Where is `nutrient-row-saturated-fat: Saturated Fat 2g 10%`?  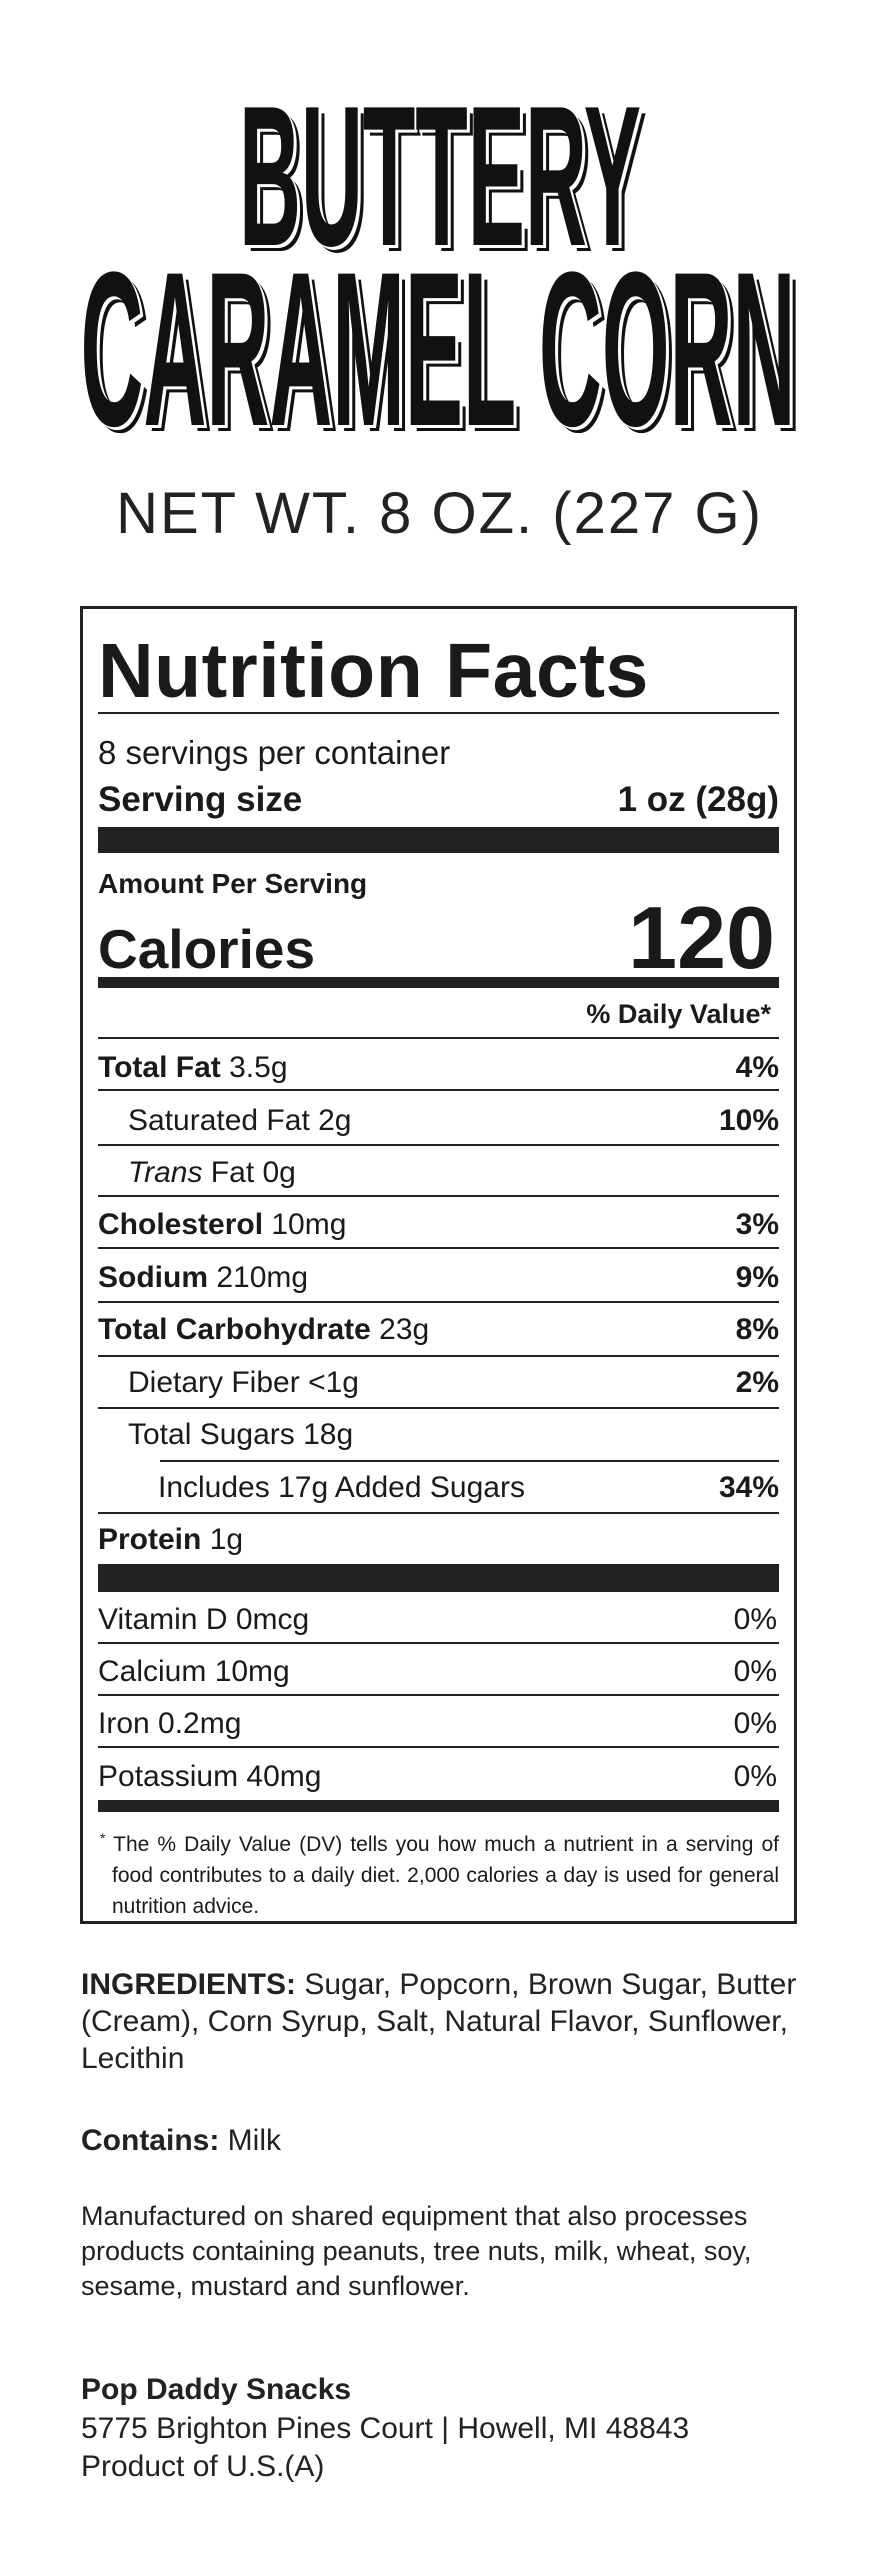 nutrient-row-saturated-fat: Saturated Fat 2g 10% is located at coordinates (438, 1121).